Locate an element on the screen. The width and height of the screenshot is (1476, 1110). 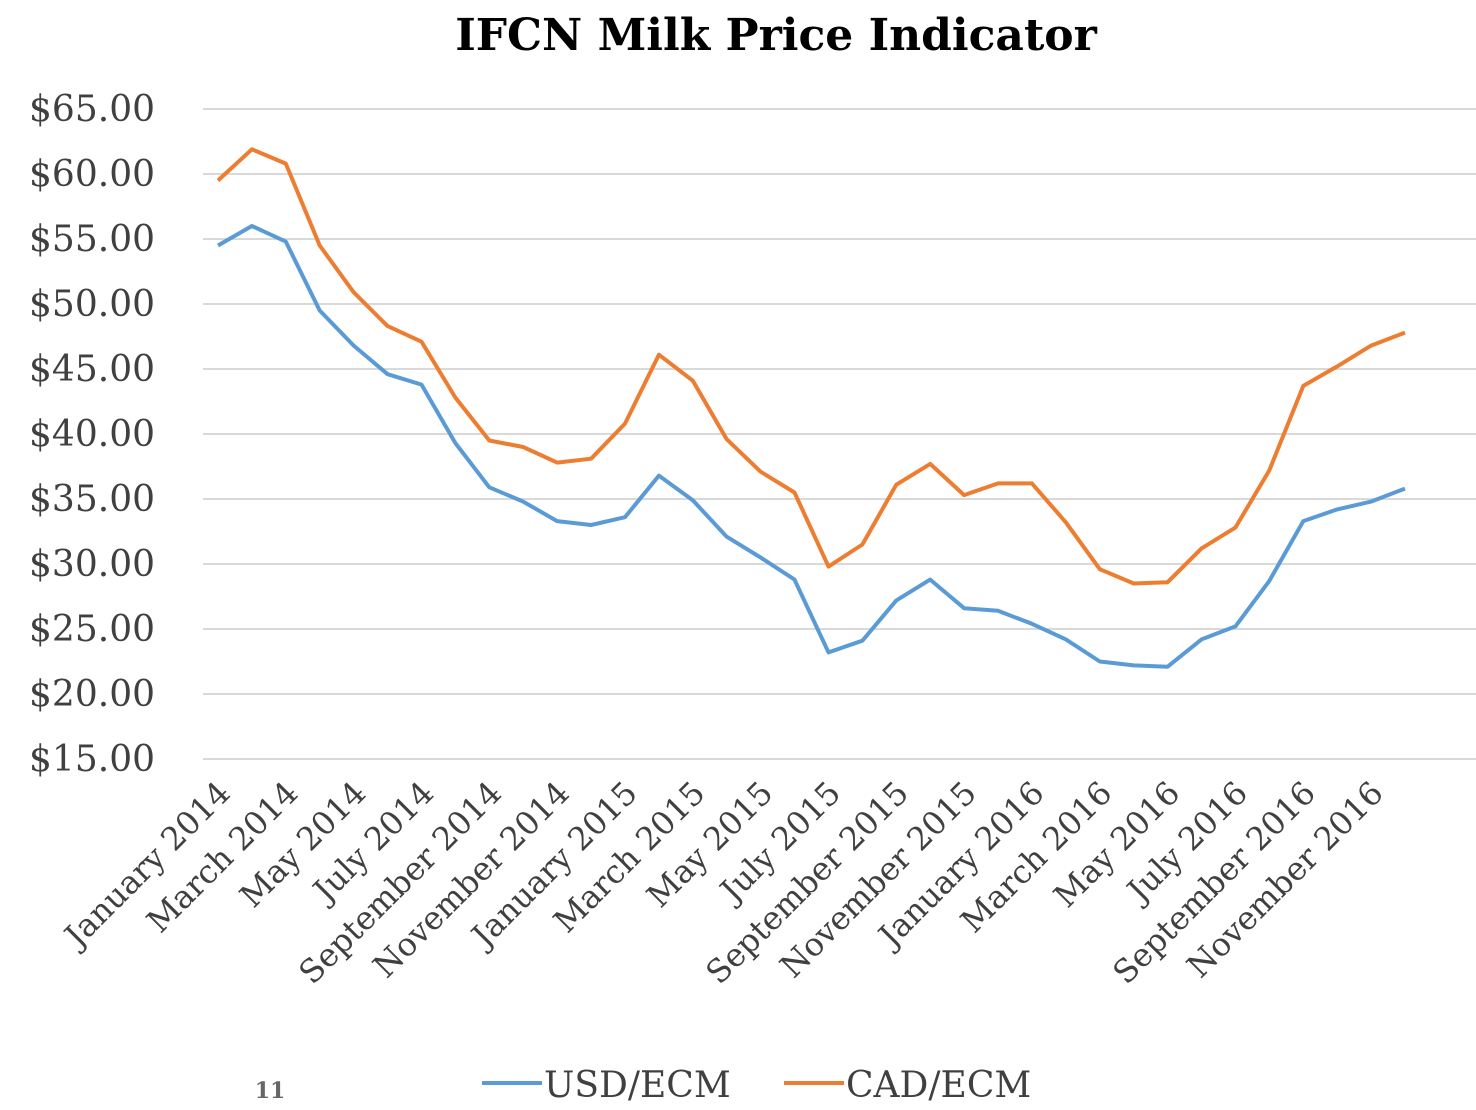
y-tick-label: $65.00 is located at coordinates (92, 109).